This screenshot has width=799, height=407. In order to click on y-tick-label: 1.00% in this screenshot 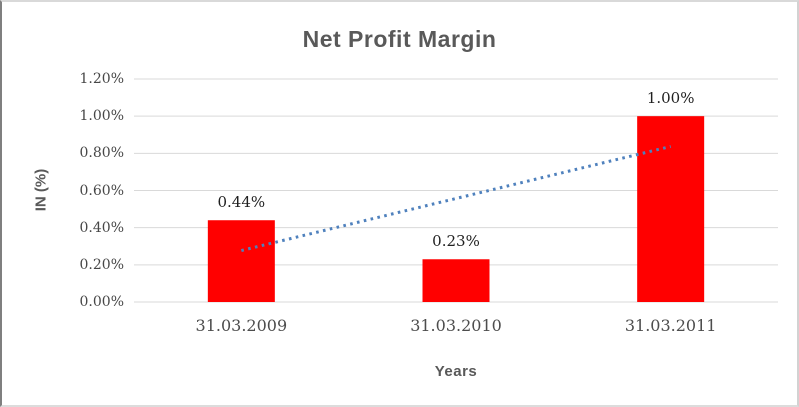, I will do `click(101, 116)`.